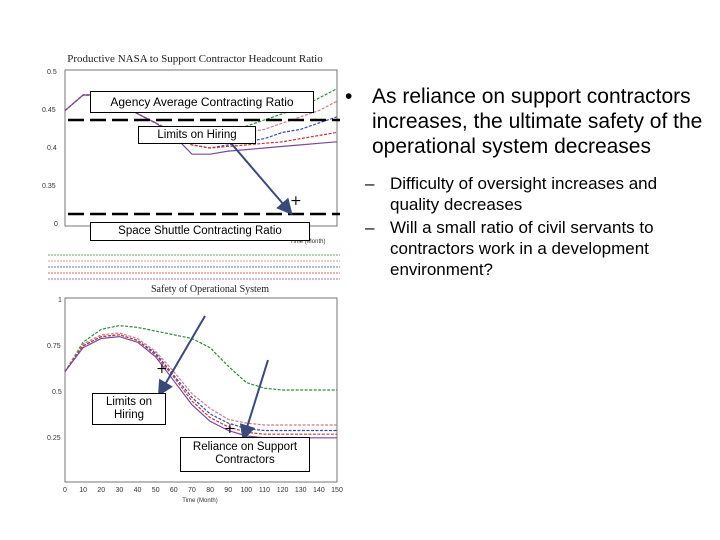  Describe the element at coordinates (52, 148) in the screenshot. I see `chart1-ytick: 0.4` at that location.